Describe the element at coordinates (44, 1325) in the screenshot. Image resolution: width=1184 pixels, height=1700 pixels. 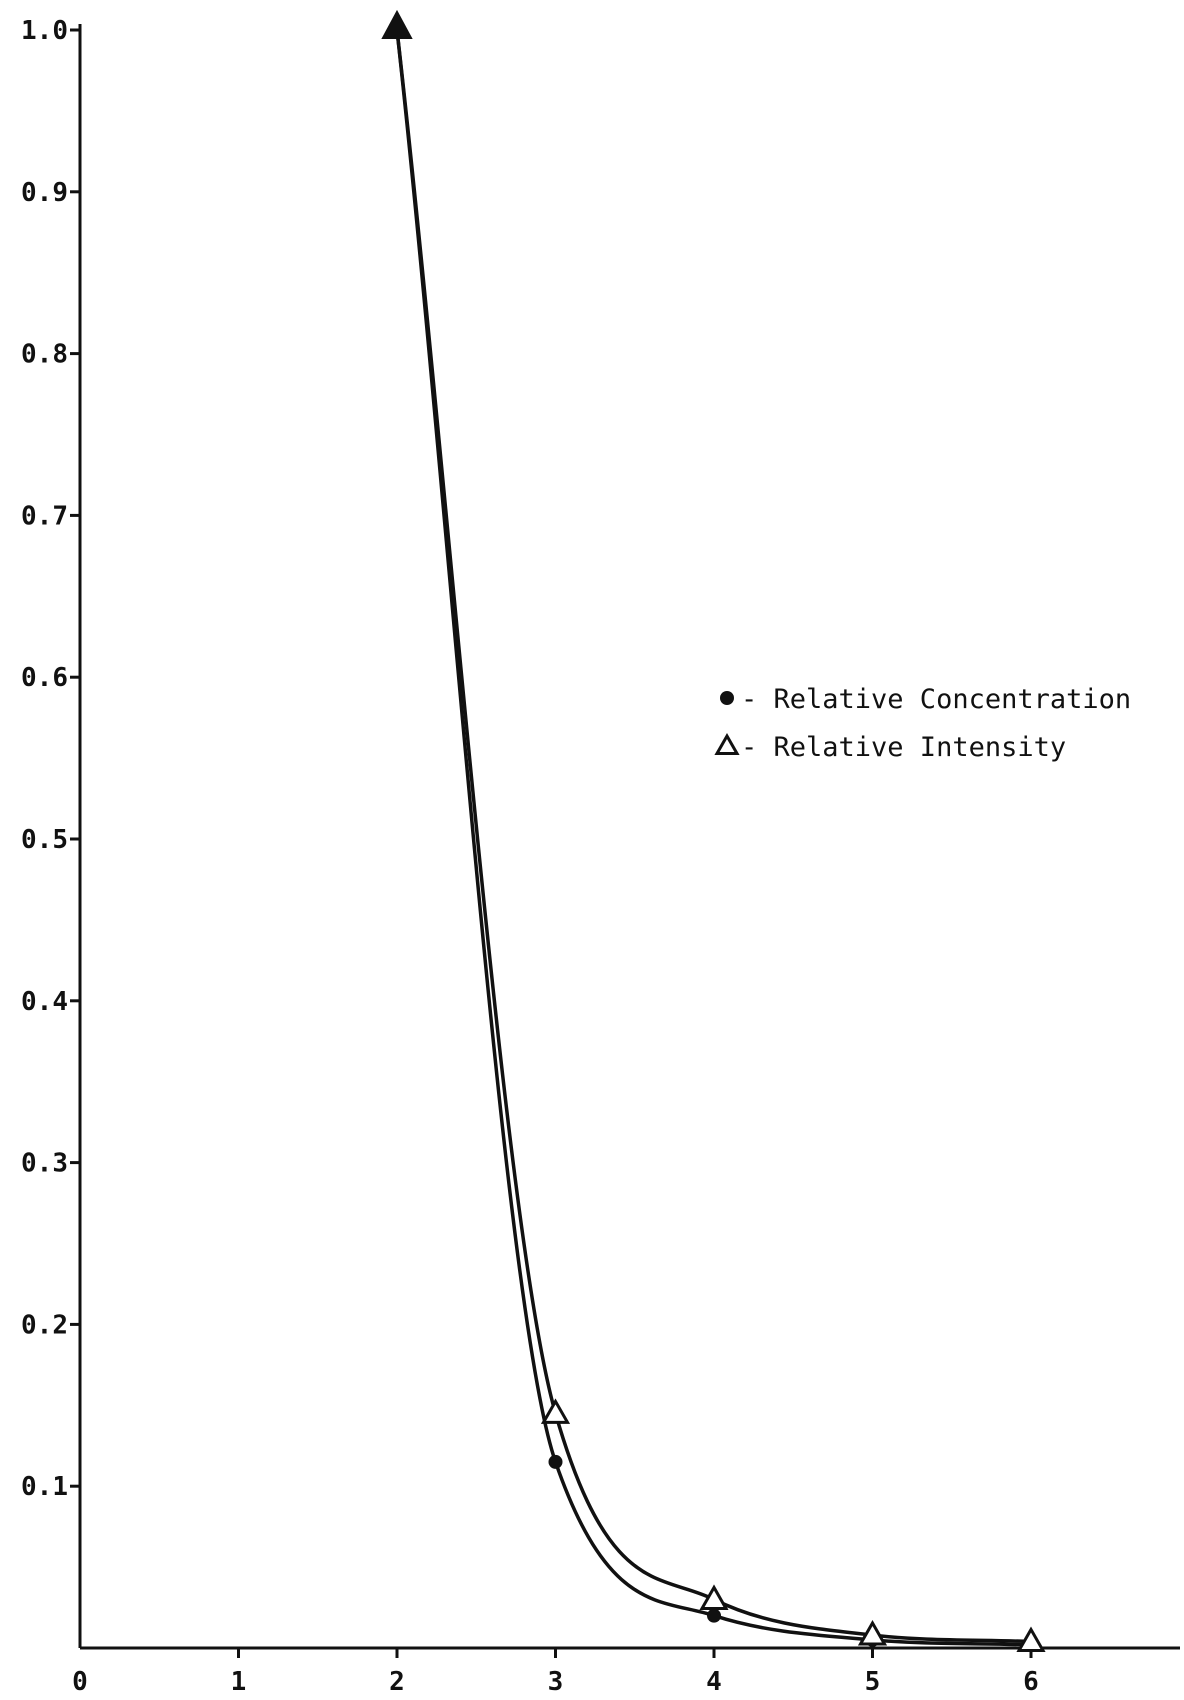
I see `y-tick-label: 0.2` at that location.